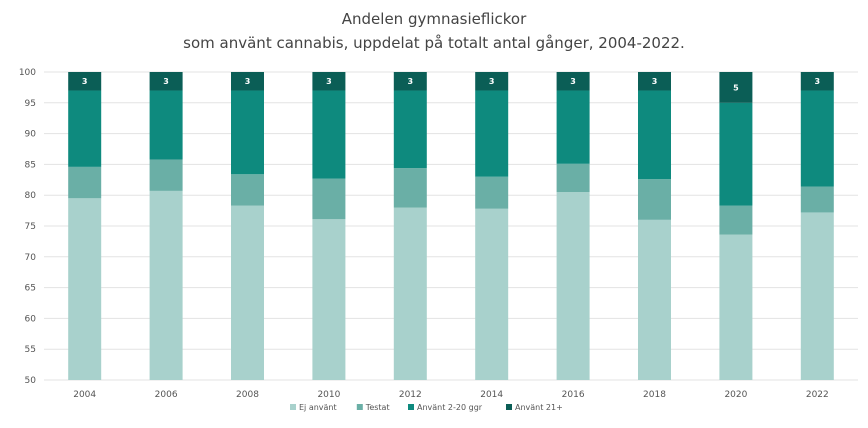 This screenshot has height=428, width=868. What do you see at coordinates (31, 319) in the screenshot?
I see `y-tick-label: 60` at bounding box center [31, 319].